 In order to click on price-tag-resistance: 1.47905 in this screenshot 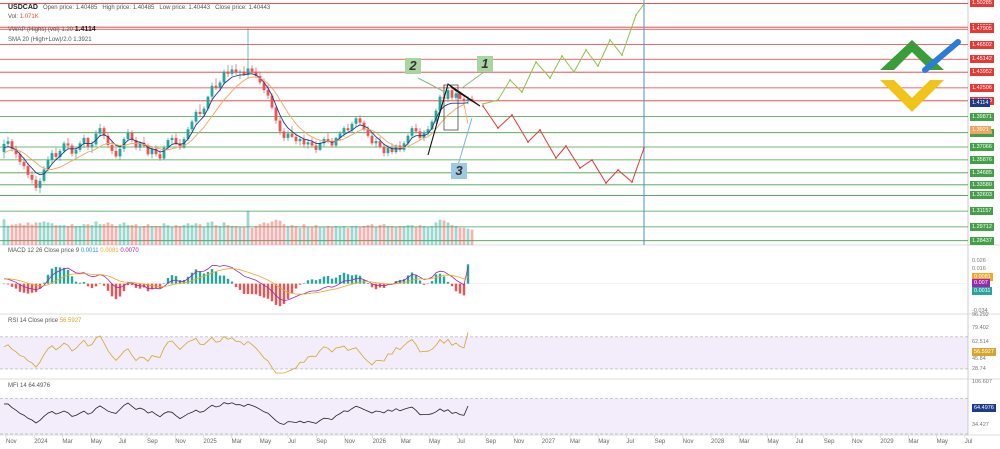, I will do `click(982, 29)`.